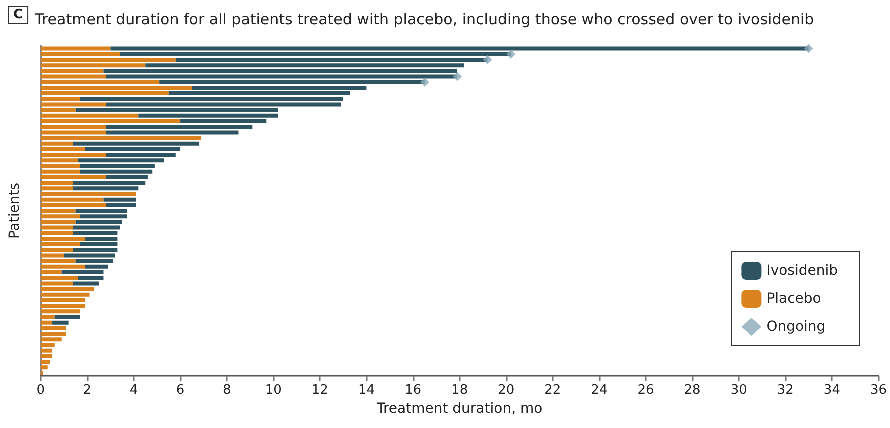 The height and width of the screenshot is (428, 890). I want to click on x-axis-title: Treatment duration, mo, so click(459, 408).